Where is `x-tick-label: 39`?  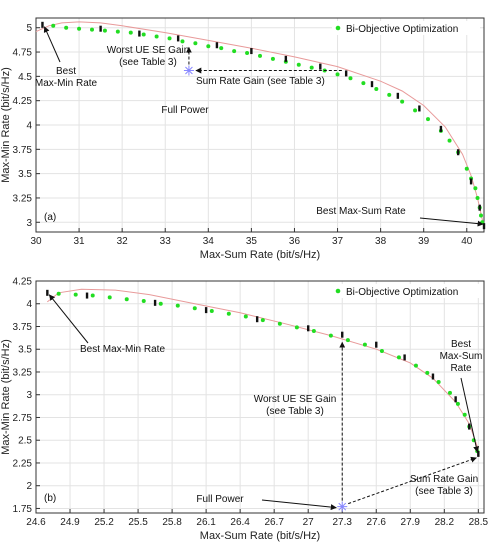 x-tick-label: 39 is located at coordinates (424, 241).